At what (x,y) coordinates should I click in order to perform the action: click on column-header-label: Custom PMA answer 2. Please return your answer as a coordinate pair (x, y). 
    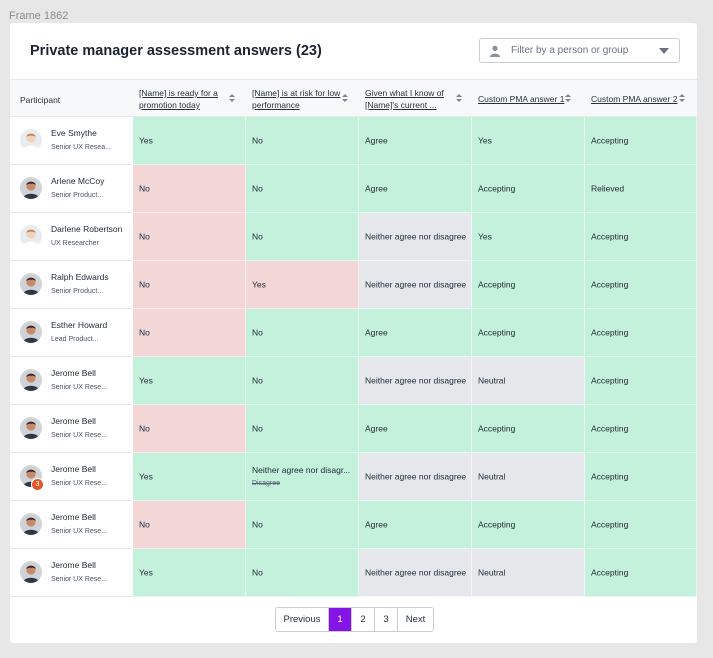
    Looking at the image, I should click on (634, 99).